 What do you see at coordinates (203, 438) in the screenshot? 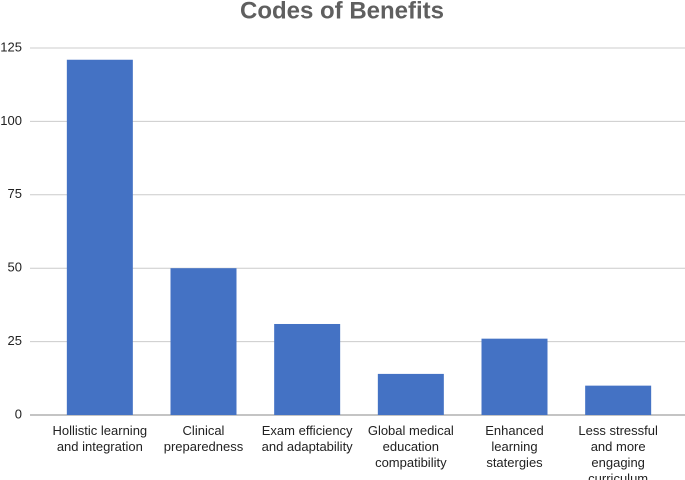
I see `x-tick-label: Clinical preparedness` at bounding box center [203, 438].